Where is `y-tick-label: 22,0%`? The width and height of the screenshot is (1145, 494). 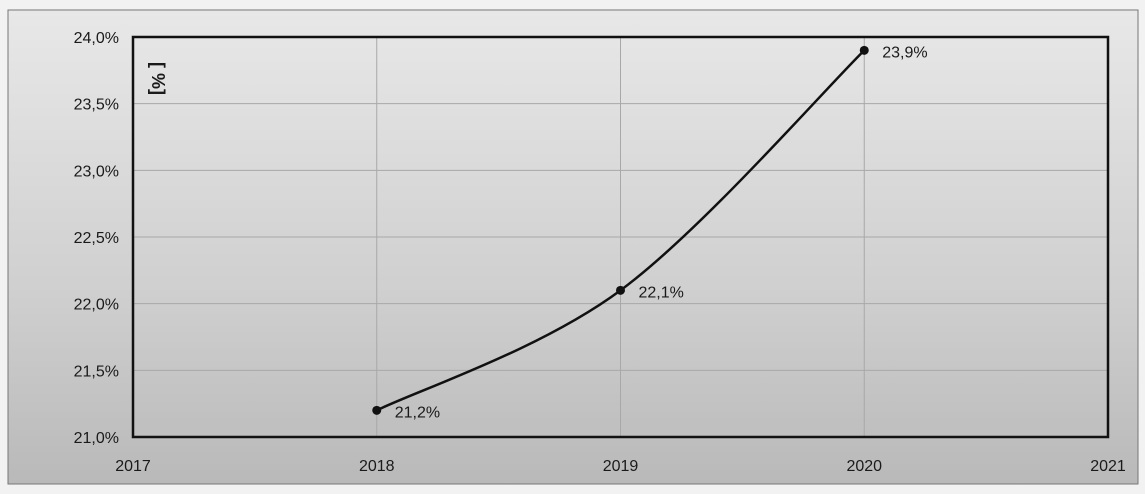 y-tick-label: 22,0% is located at coordinates (96, 305).